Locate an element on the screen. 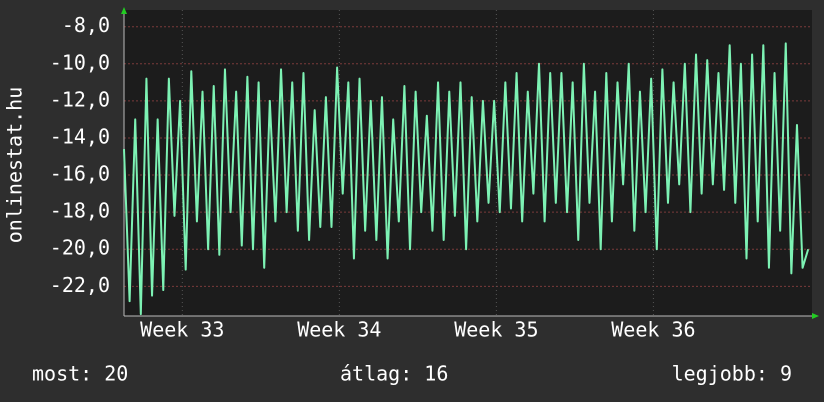  y-tick-label: -14,0 is located at coordinates (80, 136).